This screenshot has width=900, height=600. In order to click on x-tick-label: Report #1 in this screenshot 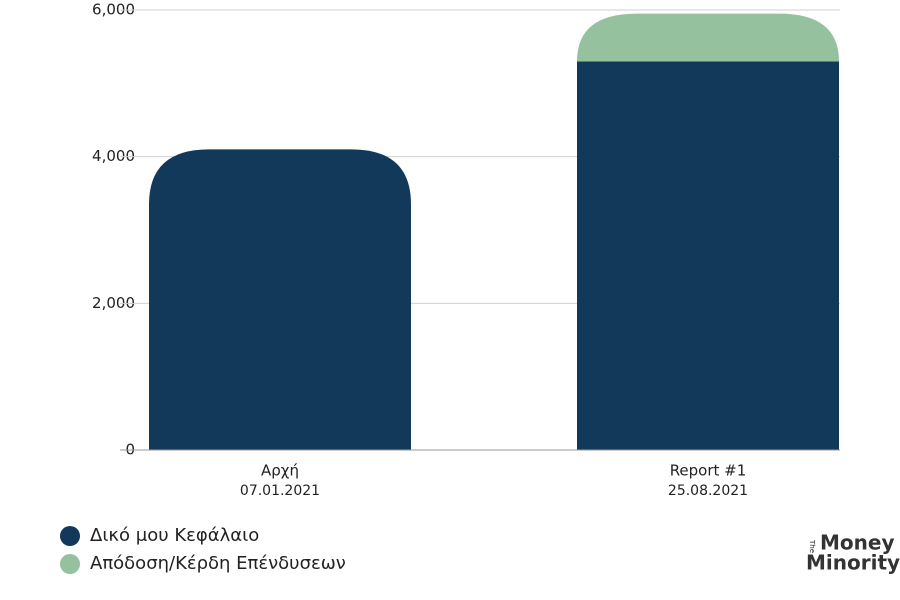, I will do `click(708, 471)`.